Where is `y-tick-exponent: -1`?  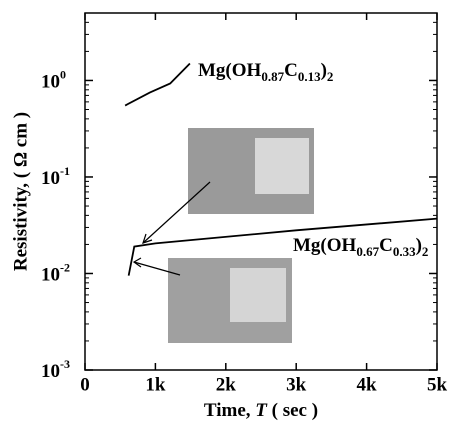
y-tick-exponent: -1 is located at coordinates (65, 171).